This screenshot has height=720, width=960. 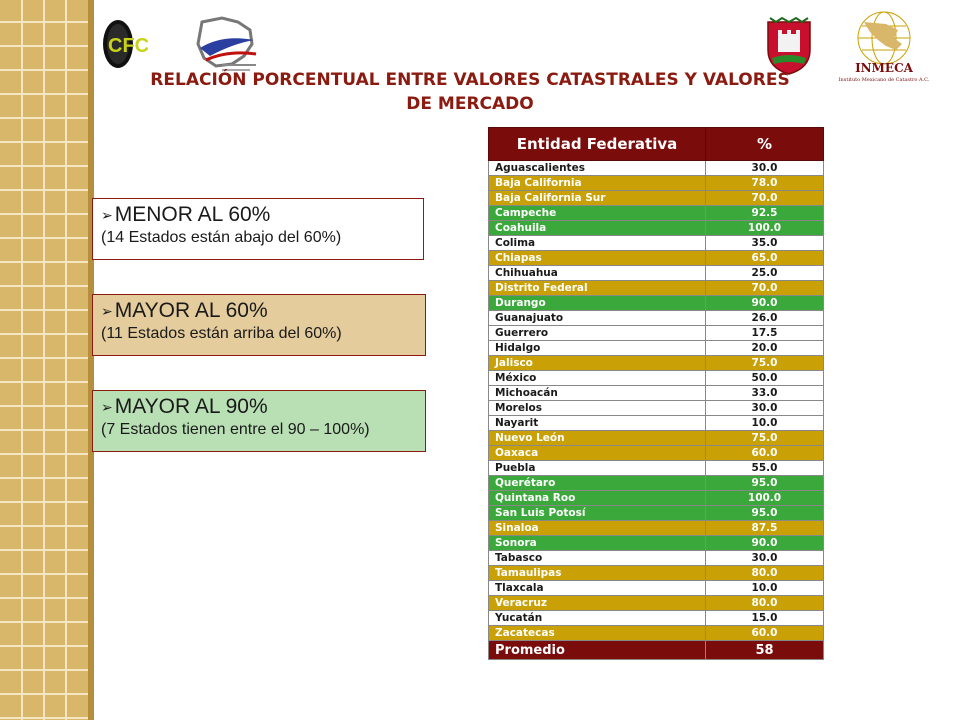 What do you see at coordinates (597, 513) in the screenshot?
I see `state-name-cell: San Luis Potosí` at bounding box center [597, 513].